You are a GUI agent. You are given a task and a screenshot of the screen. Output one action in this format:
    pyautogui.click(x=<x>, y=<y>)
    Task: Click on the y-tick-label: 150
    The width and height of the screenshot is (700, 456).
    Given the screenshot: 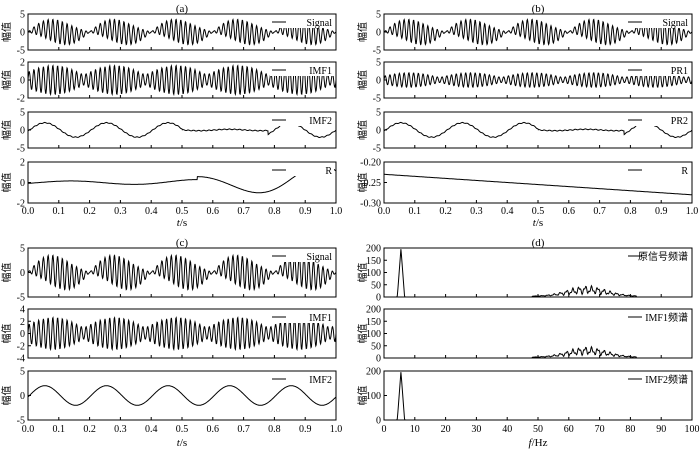 What is the action you would take?
    pyautogui.click(x=373, y=322)
    